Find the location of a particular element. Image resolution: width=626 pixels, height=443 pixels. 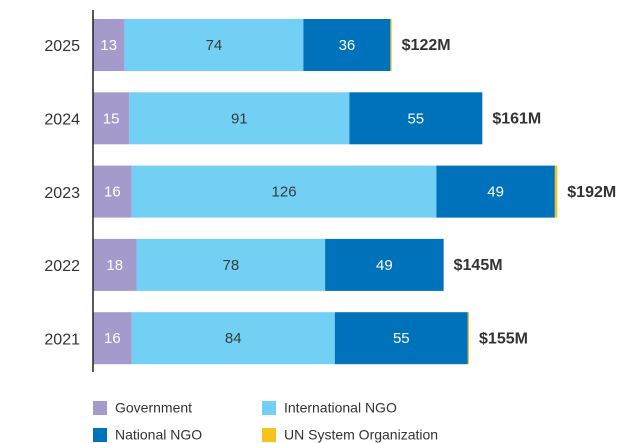

segment-label: 78 is located at coordinates (230, 265).